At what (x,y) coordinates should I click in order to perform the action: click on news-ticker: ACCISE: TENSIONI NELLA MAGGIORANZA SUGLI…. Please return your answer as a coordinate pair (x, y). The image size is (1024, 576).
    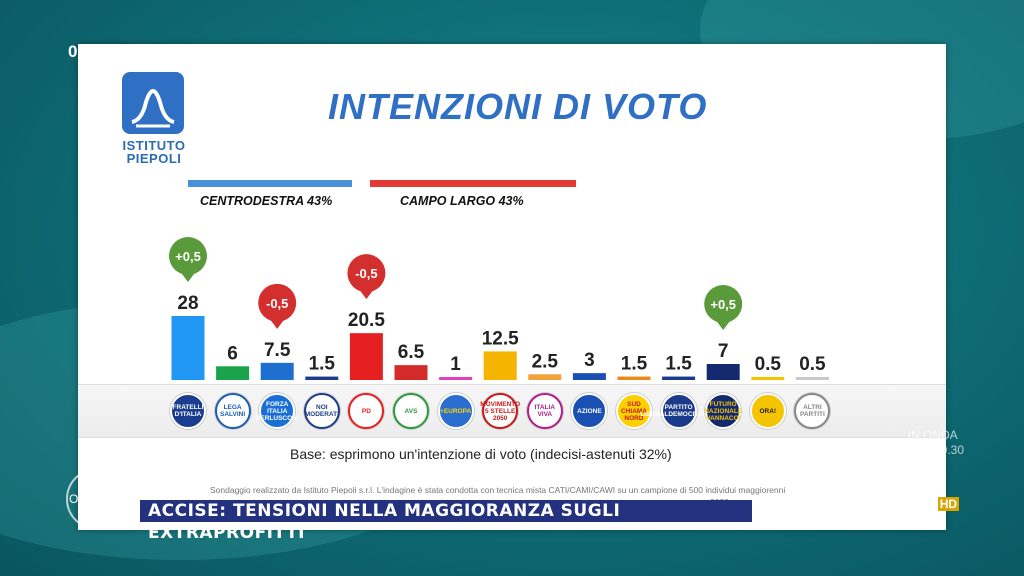
    Looking at the image, I should click on (446, 521).